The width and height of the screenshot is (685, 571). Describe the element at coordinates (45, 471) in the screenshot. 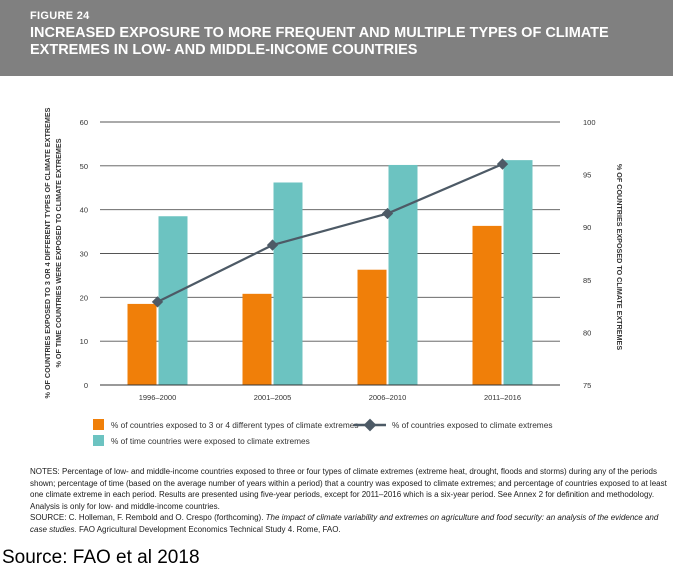

I see `notes-label: NOTES:` at that location.